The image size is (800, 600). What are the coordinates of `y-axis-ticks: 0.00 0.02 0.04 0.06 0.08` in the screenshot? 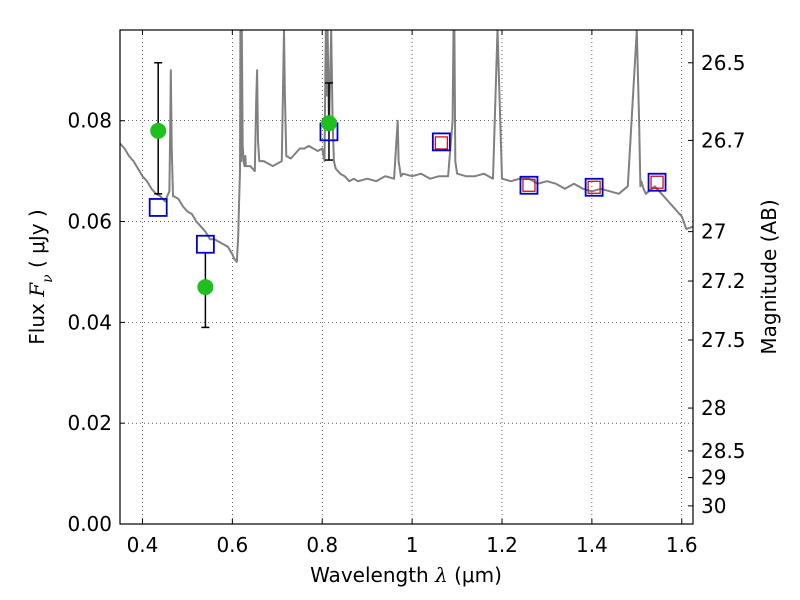 It's located at (96, 322).